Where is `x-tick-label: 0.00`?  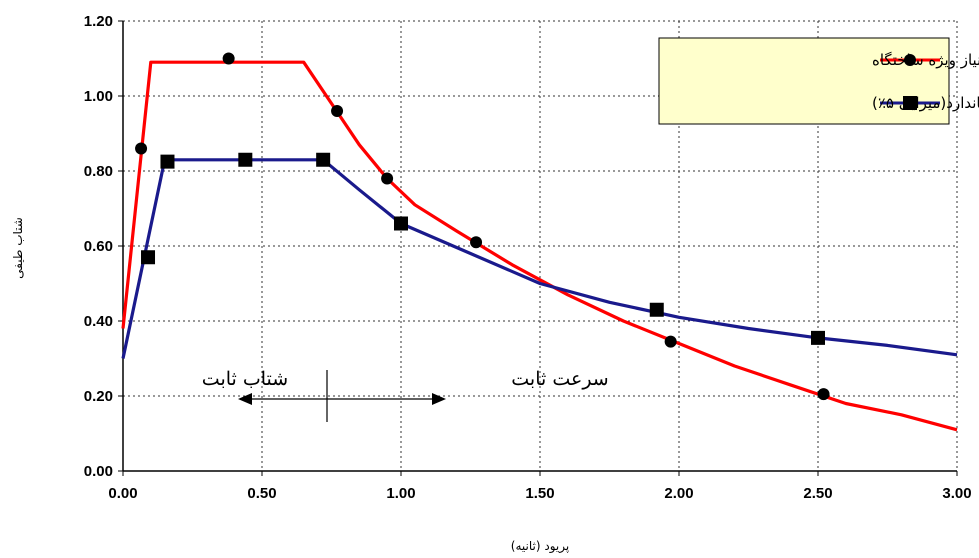 x-tick-label: 0.00 is located at coordinates (122, 493).